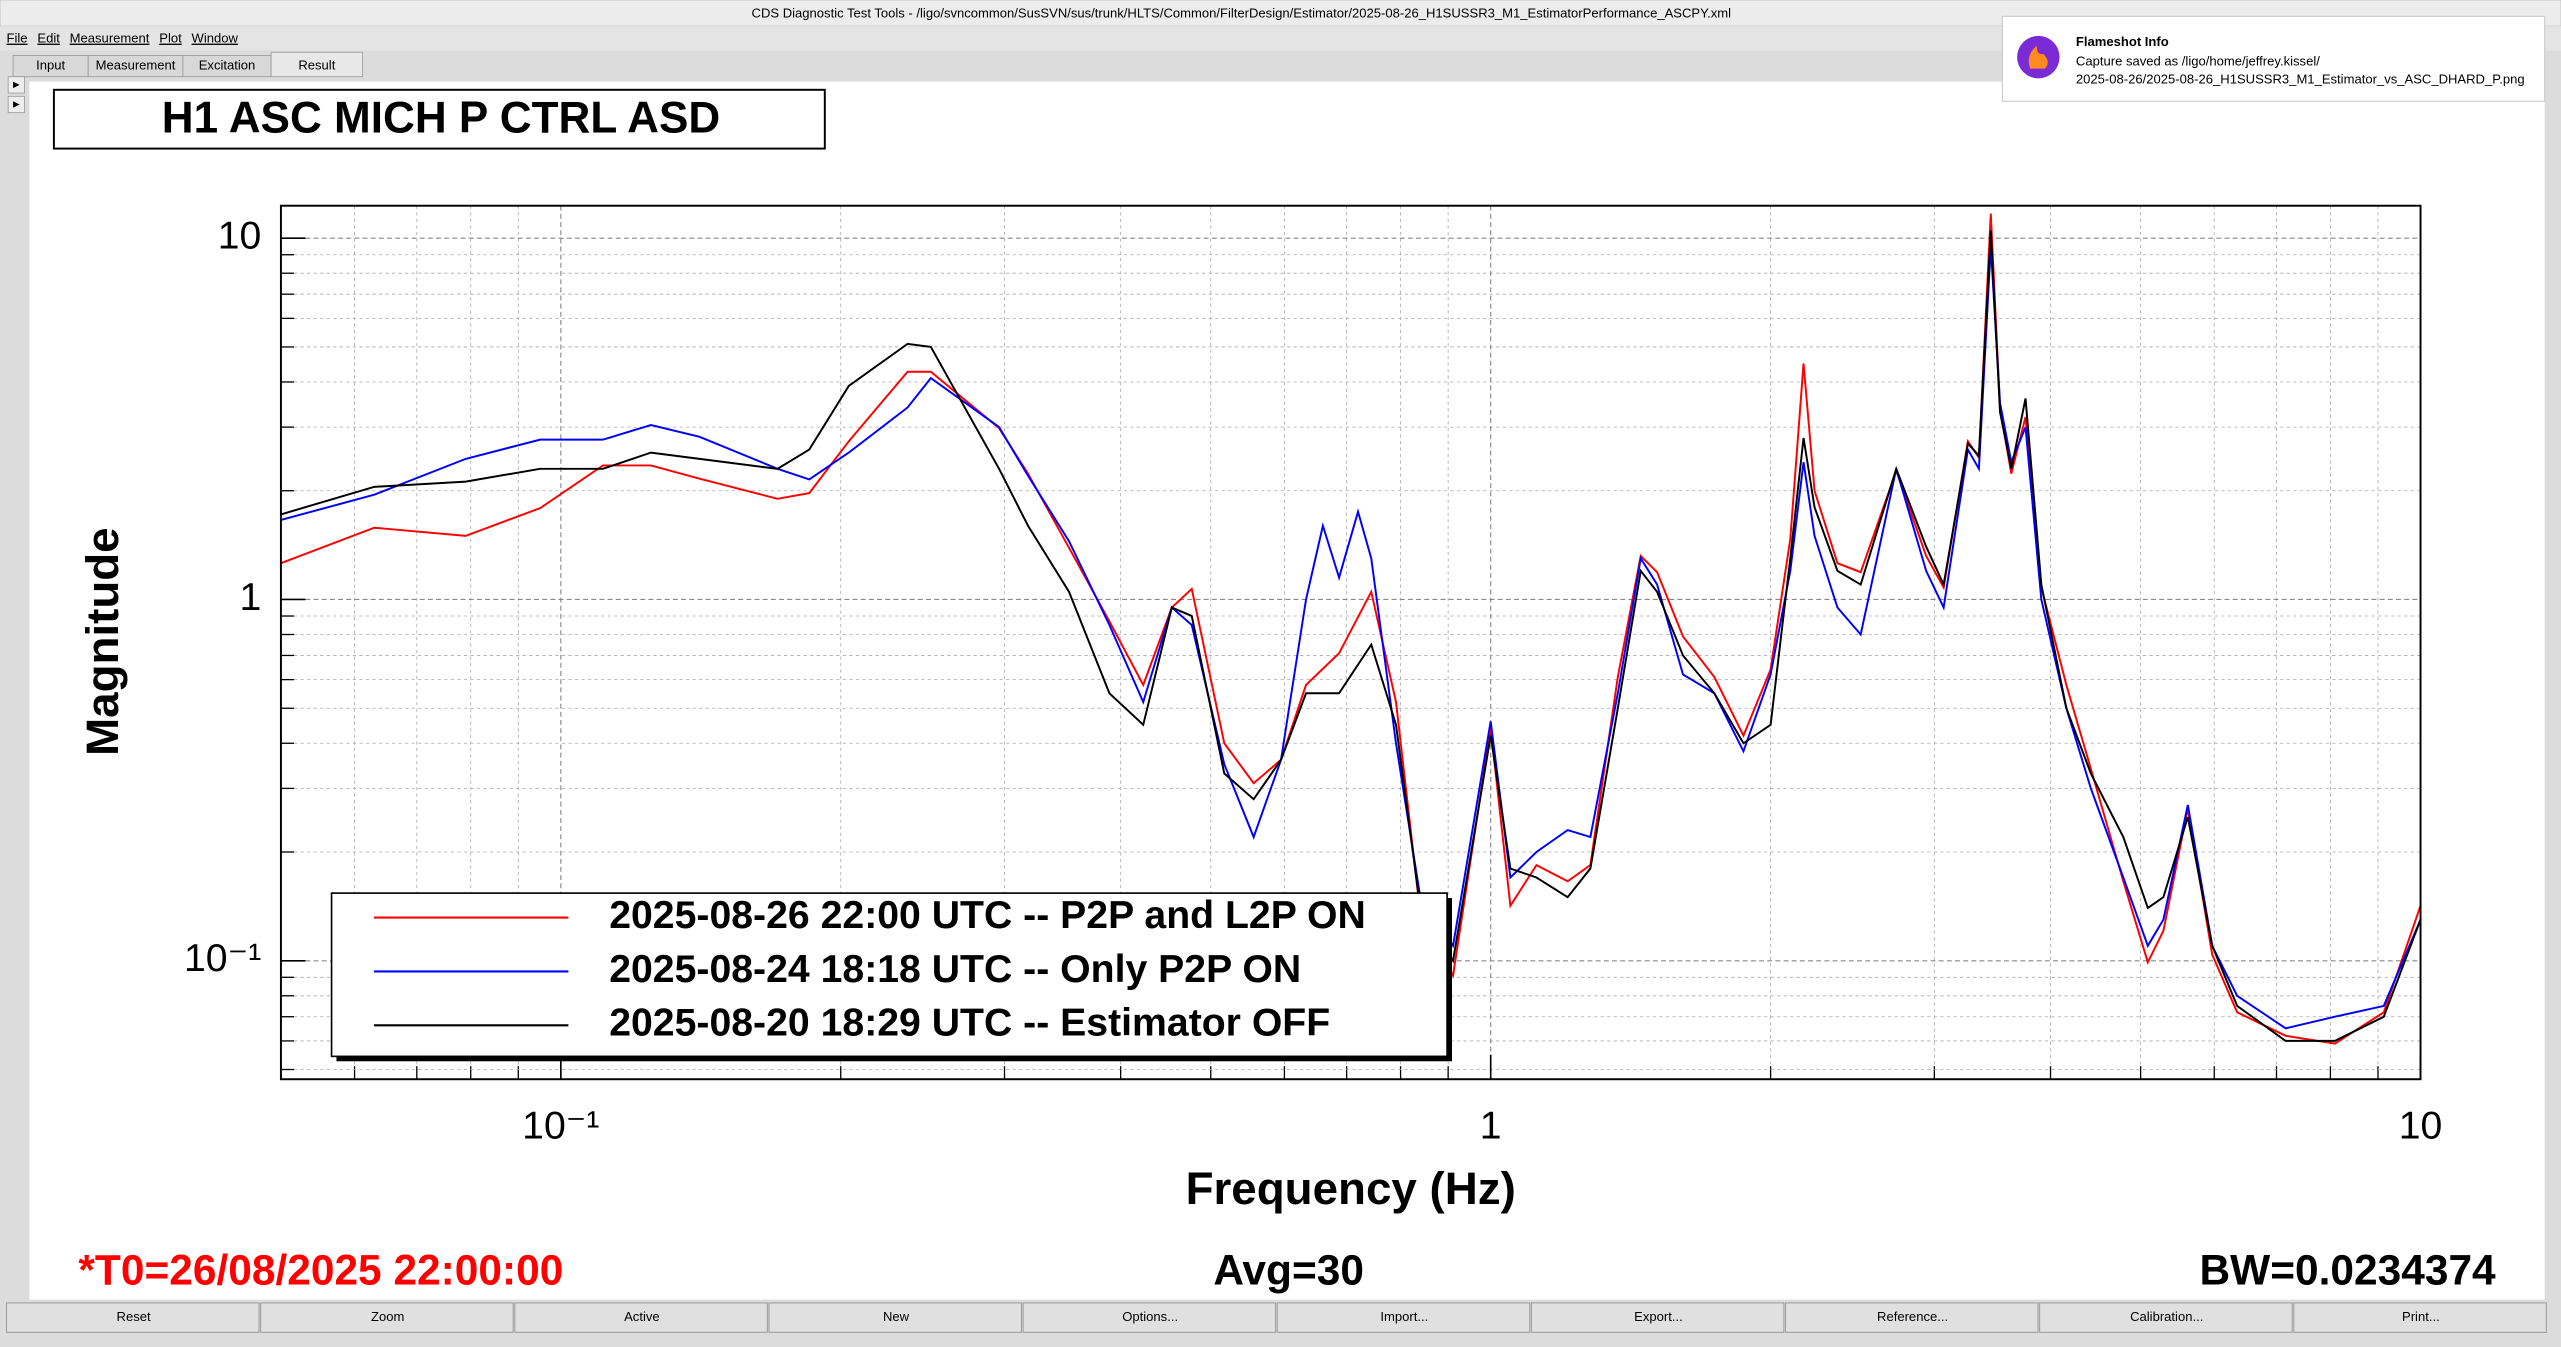 This screenshot has height=1347, width=2561. I want to click on y-tick-label: 10, so click(240, 236).